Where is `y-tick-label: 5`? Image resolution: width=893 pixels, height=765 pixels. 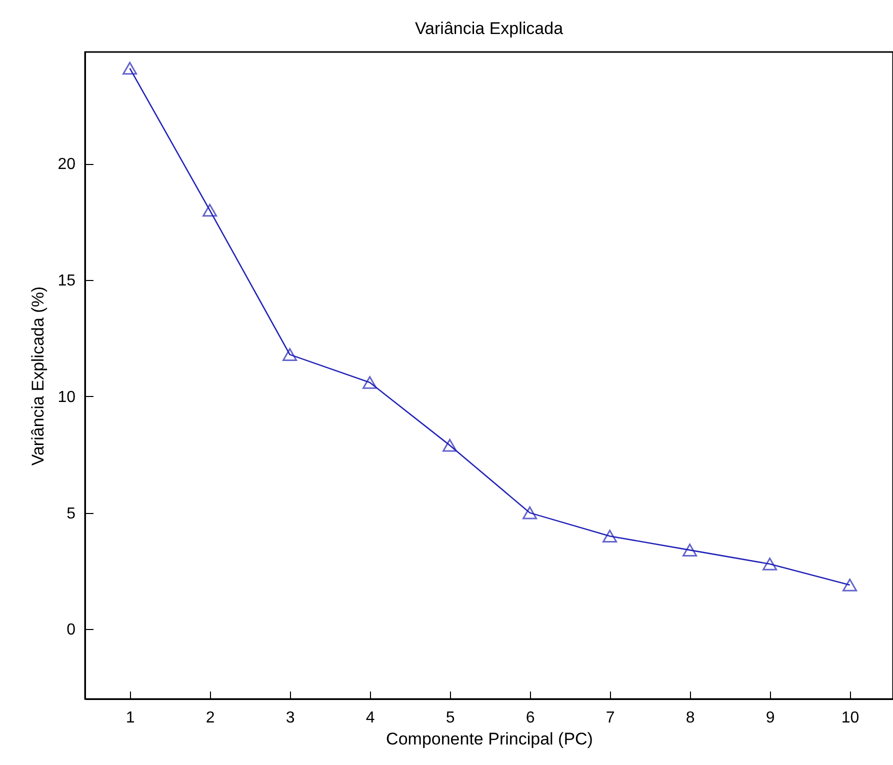
y-tick-label: 5 is located at coordinates (71, 513).